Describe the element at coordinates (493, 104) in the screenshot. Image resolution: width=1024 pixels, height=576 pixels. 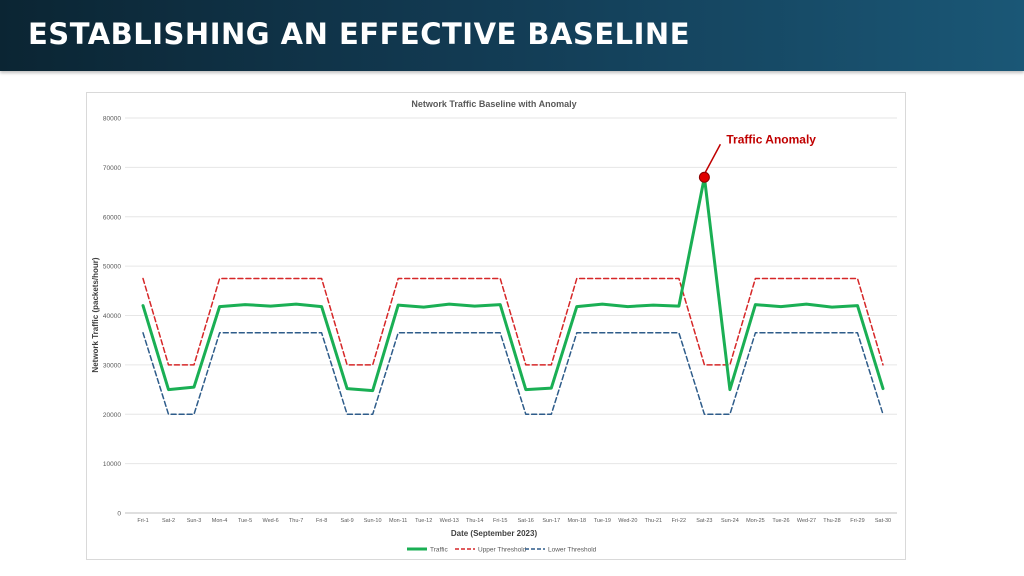
I see `chart-title: Network Traffic Baseline with Anomaly` at that location.